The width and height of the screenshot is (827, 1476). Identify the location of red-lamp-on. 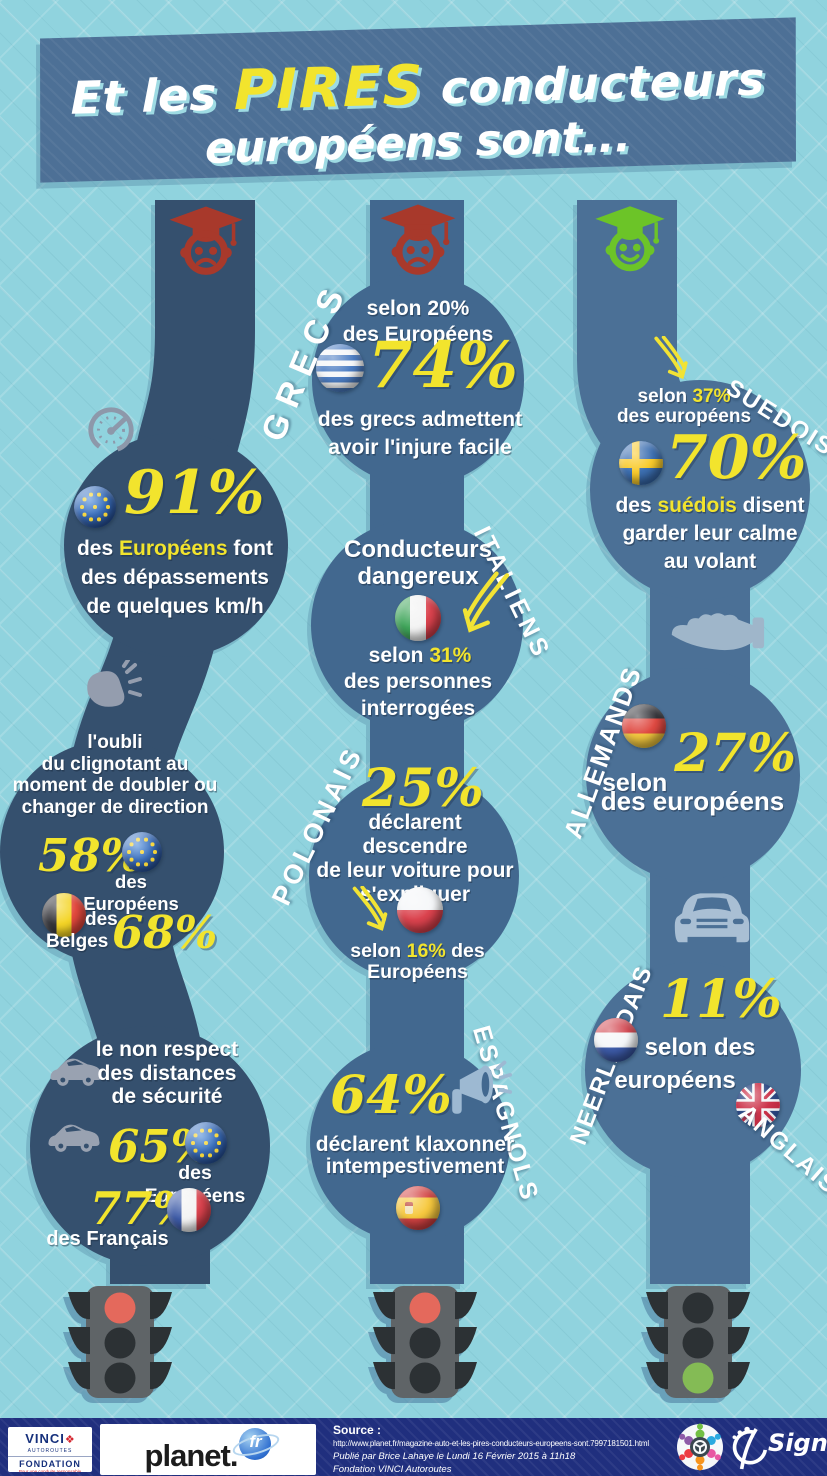
(120, 1308).